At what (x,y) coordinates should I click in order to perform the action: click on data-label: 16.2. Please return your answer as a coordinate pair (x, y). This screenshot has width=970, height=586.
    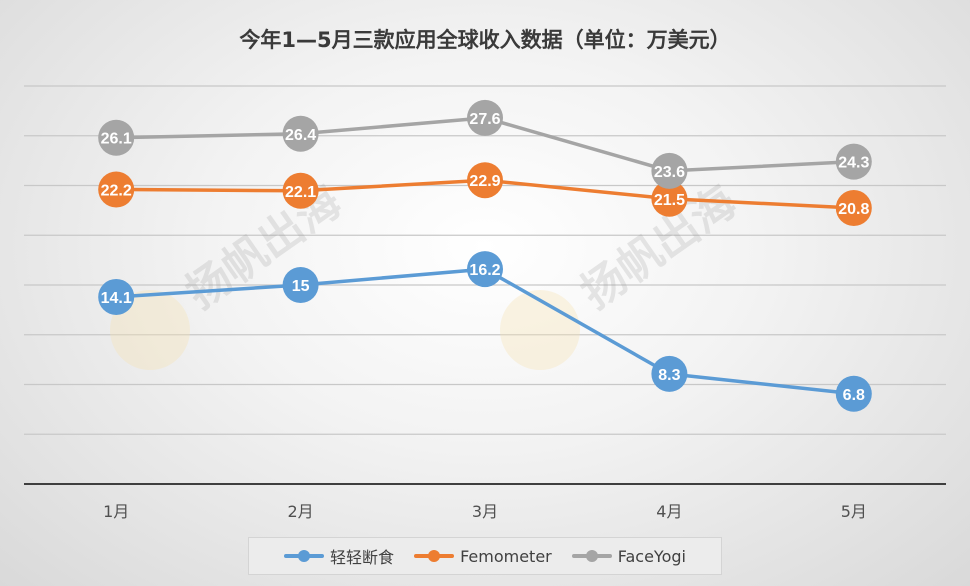
    Looking at the image, I should click on (484, 270).